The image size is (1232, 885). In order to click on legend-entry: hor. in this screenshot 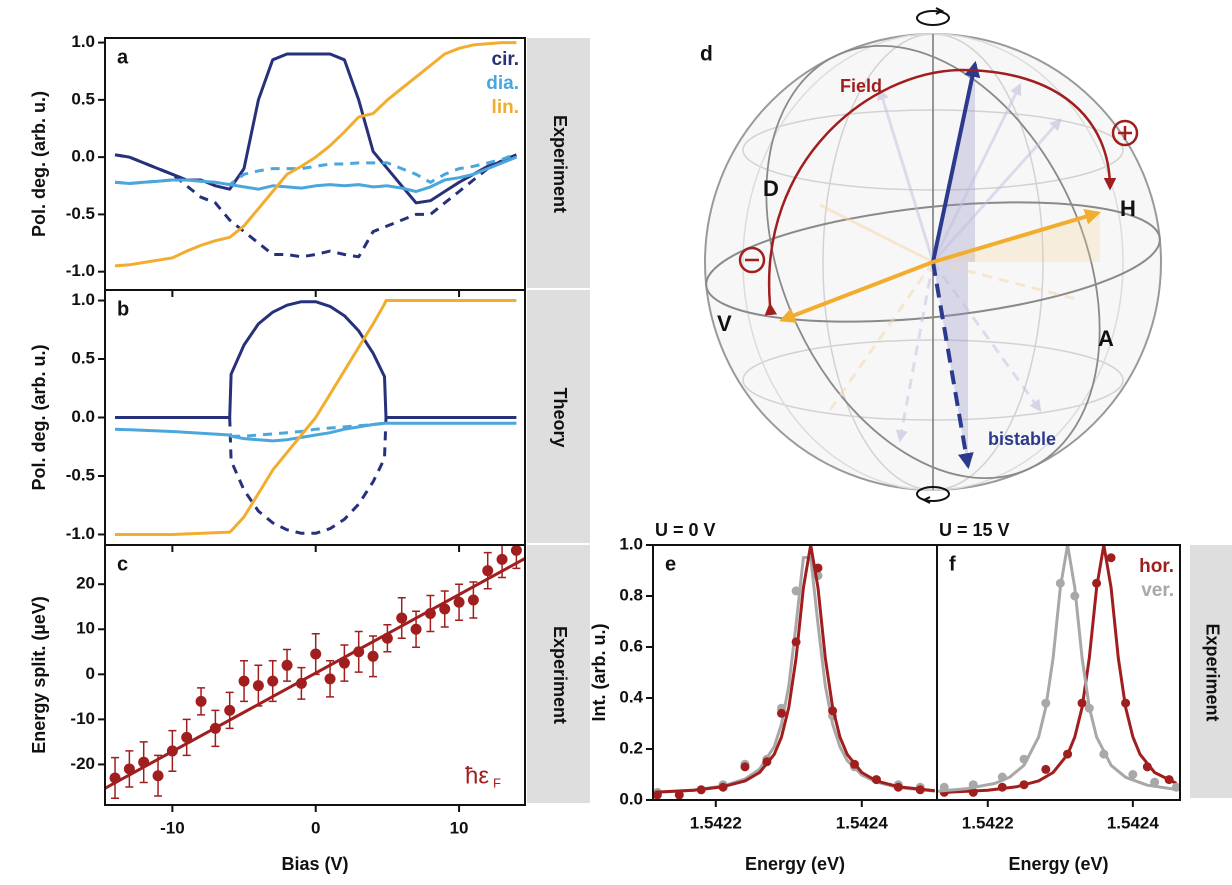, I will do `click(1156, 566)`.